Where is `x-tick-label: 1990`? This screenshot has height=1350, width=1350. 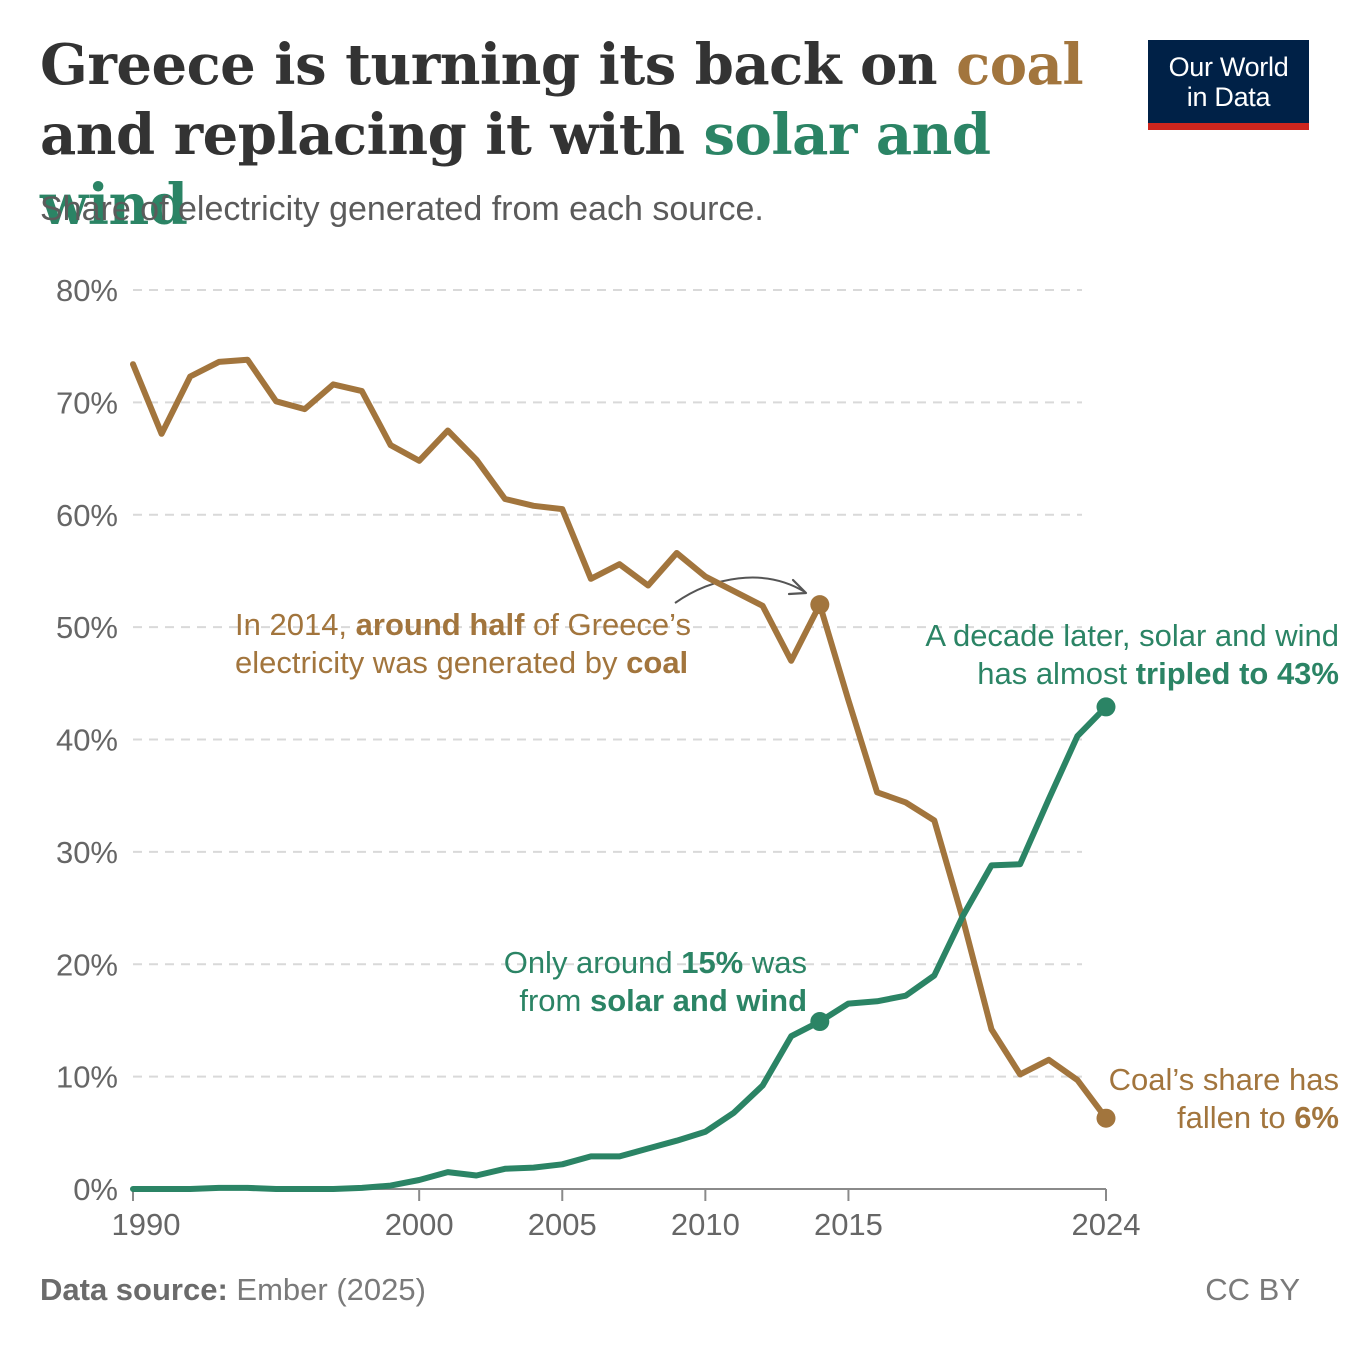 x-tick-label: 1990 is located at coordinates (146, 1224).